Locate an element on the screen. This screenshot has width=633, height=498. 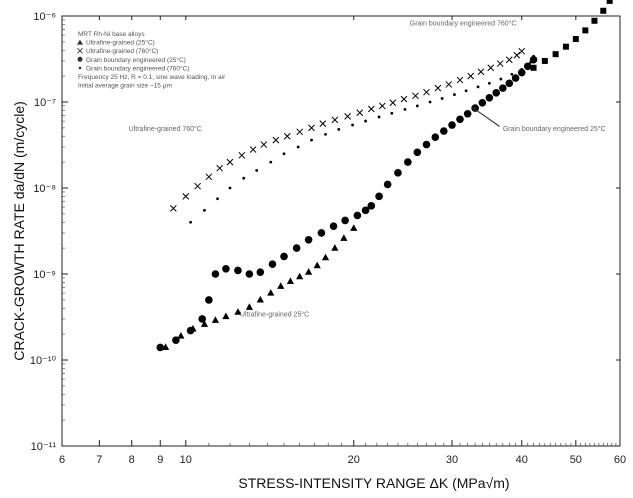
y-tick-label: 10⁻⁷ is located at coordinates (45, 103).